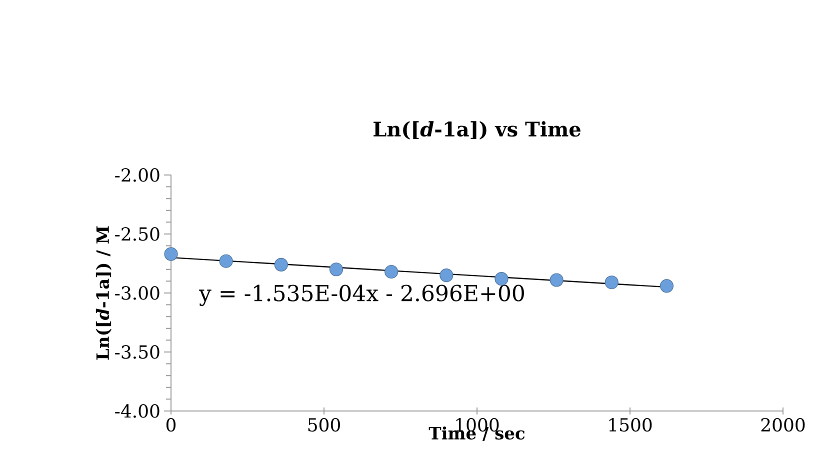  What do you see at coordinates (137, 175) in the screenshot?
I see `y-tick-label: -2.00` at bounding box center [137, 175].